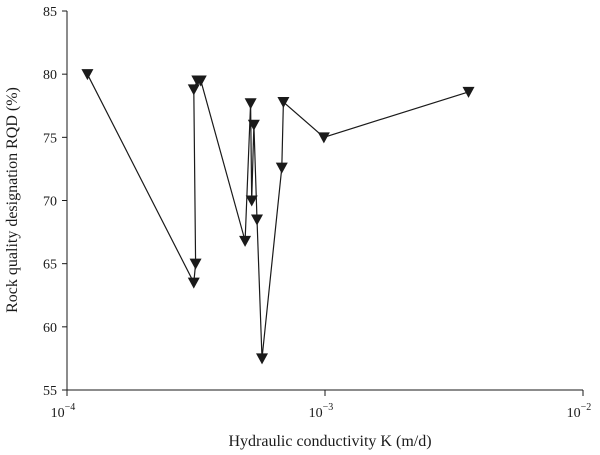 This screenshot has width=600, height=455. I want to click on x-ticks: 10⁻⁴ 10⁻³ 10⁻², so click(321, 405).